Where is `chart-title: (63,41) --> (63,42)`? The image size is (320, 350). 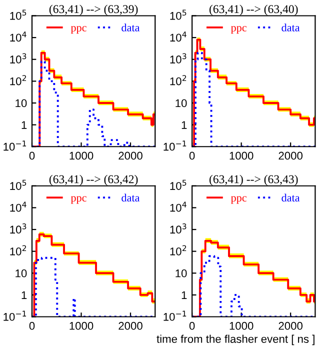
chart-title: (63,41) --> (63,42) is located at coordinates (93, 180).